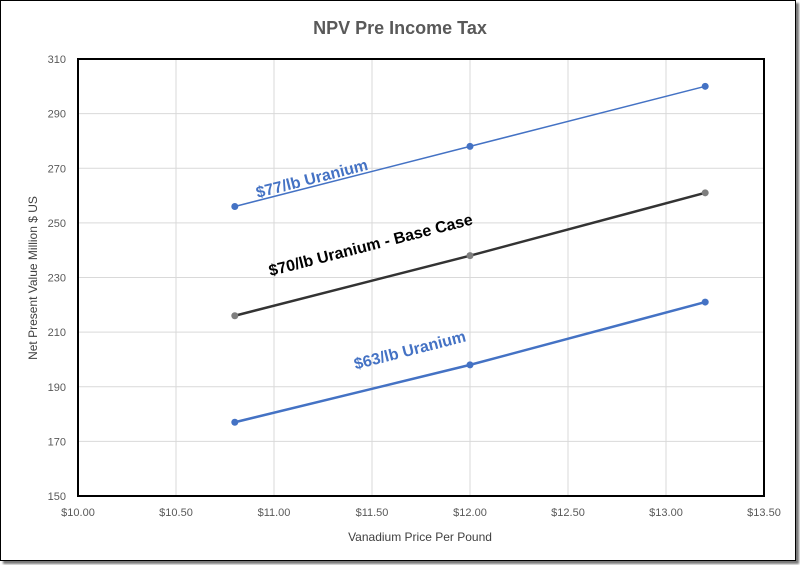  Describe the element at coordinates (57, 388) in the screenshot. I see `y-tick-label: 190` at that location.